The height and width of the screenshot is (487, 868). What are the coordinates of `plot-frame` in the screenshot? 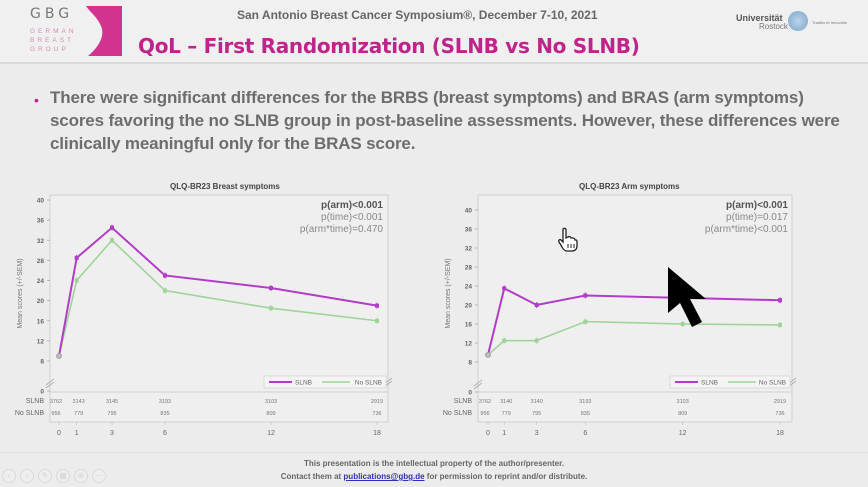 It's located at (635, 293).